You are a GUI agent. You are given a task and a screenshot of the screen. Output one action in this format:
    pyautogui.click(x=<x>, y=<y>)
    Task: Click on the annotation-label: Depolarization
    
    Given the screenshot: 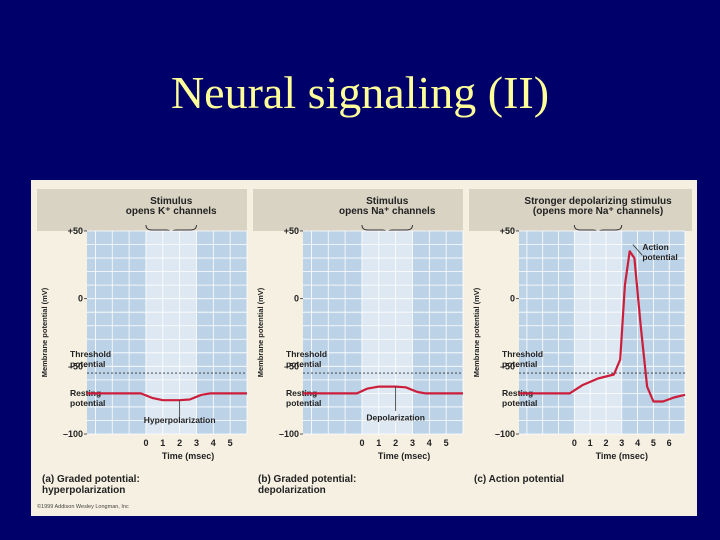 What is the action you would take?
    pyautogui.click(x=395, y=417)
    